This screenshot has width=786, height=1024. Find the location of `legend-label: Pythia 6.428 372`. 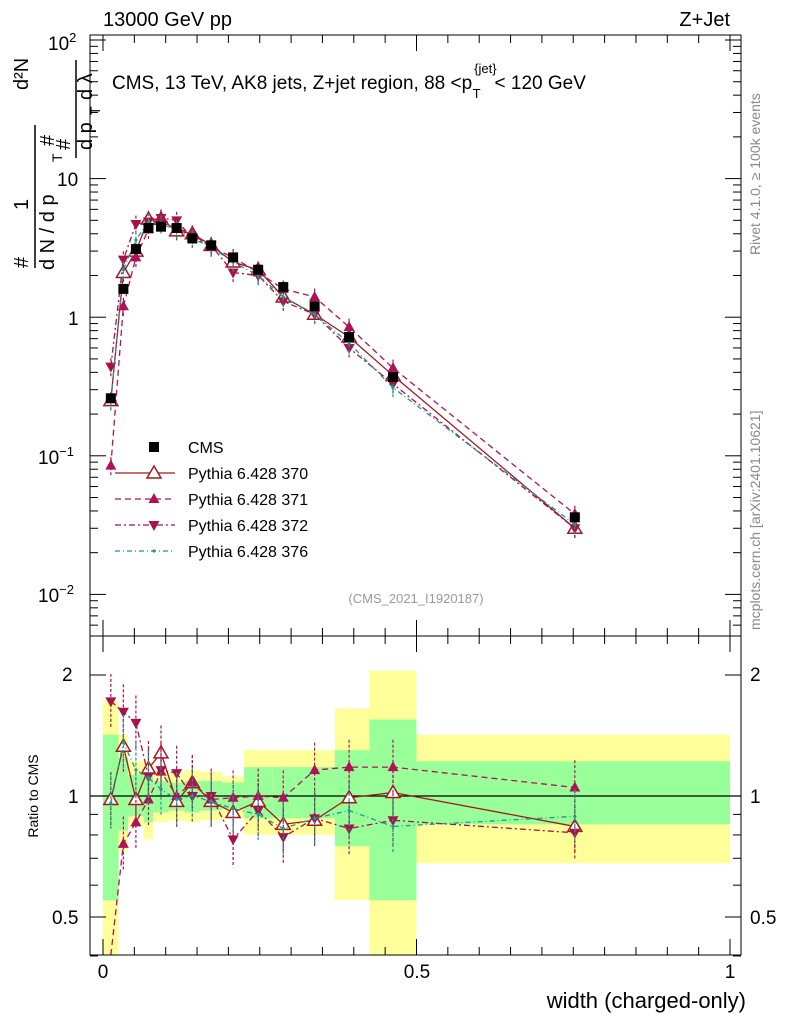

legend-label: Pythia 6.428 372 is located at coordinates (248, 526).